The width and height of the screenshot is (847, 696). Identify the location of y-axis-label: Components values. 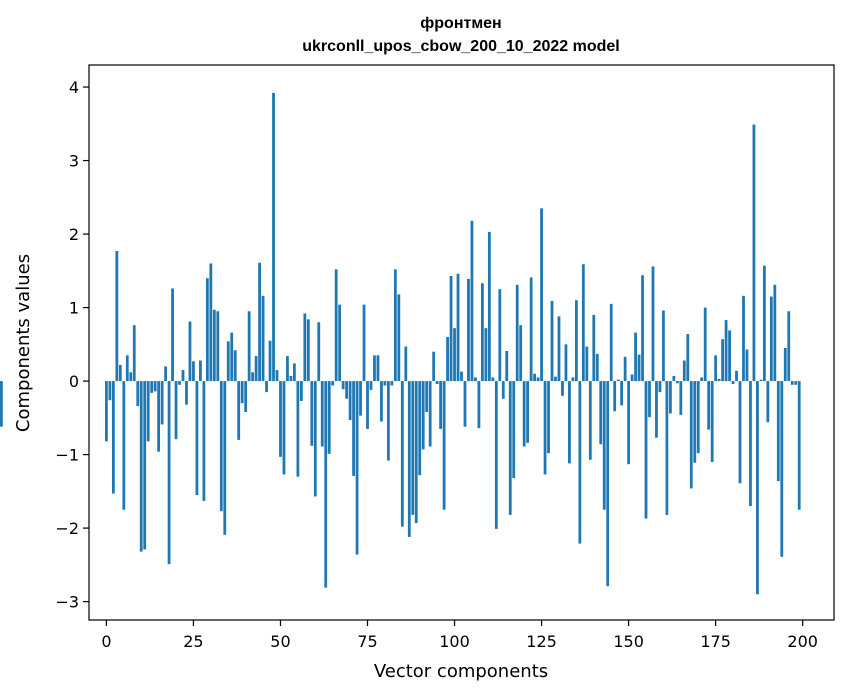
(23, 343).